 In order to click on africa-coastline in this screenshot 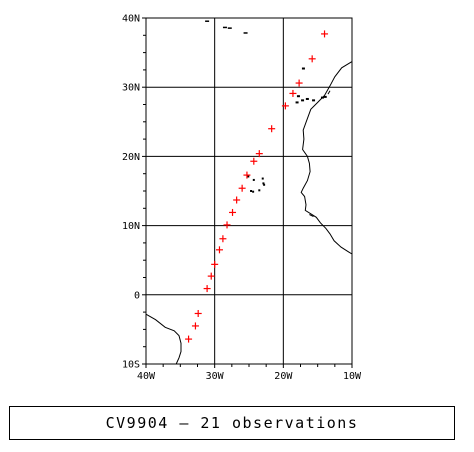, I will do `click(326, 158)`.